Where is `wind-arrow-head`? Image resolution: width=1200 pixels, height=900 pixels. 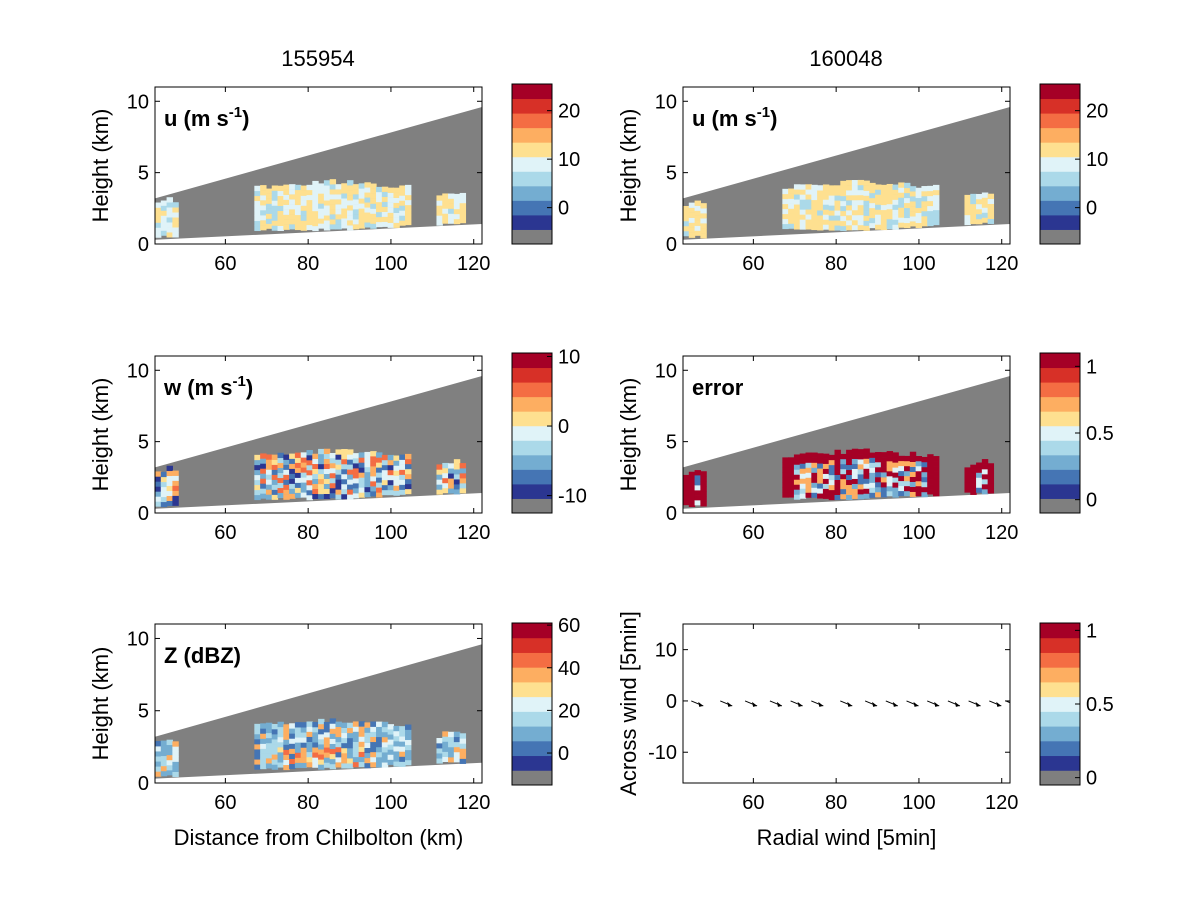
wind-arrow-head is located at coordinates (701, 704).